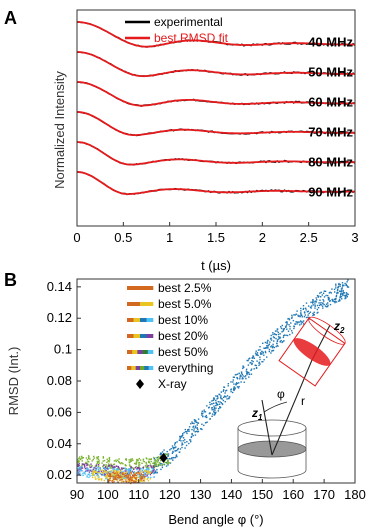 This screenshot has height=531, width=382. I want to click on series-label: 80 MHz, so click(330, 162).